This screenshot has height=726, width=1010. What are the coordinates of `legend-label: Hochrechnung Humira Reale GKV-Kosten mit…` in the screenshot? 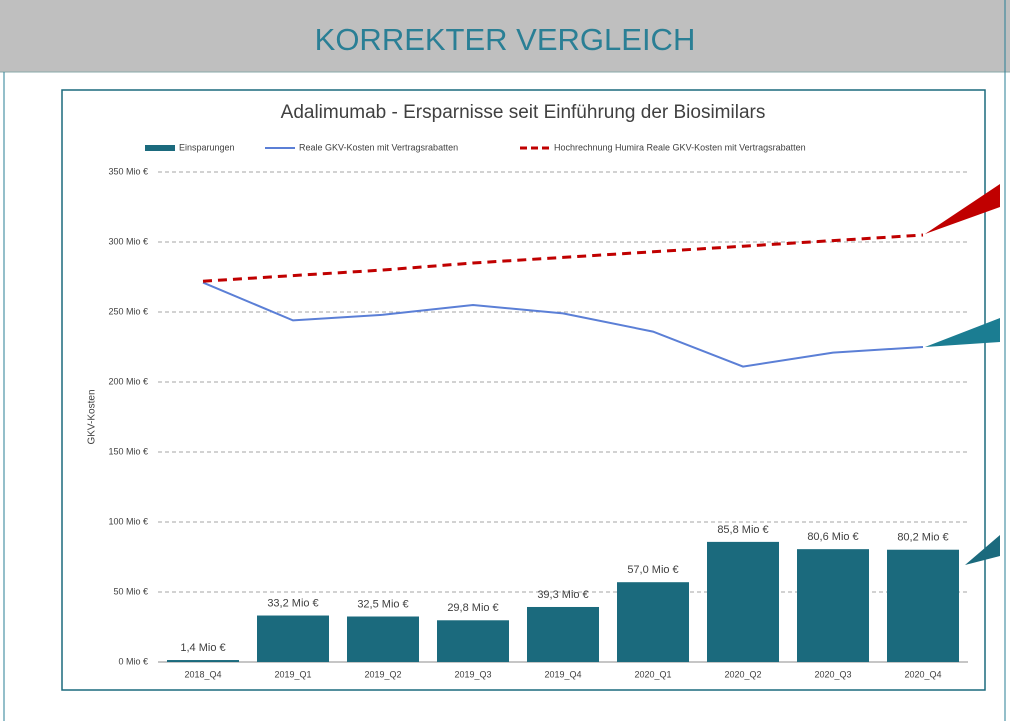 It's located at (680, 147).